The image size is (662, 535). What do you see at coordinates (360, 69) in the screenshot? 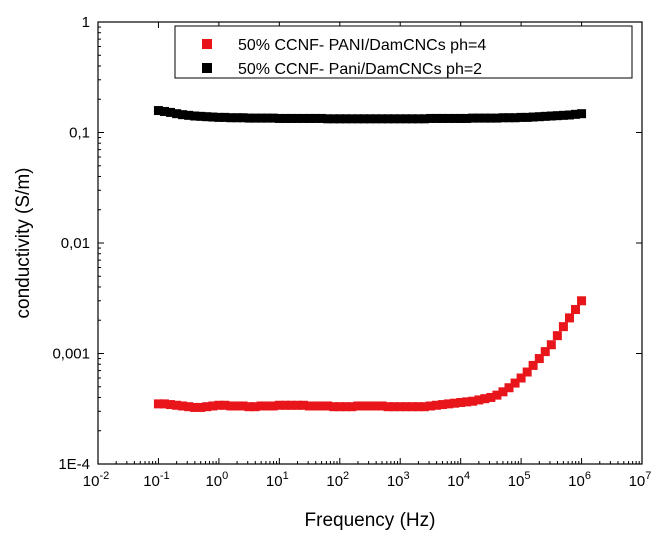
I see `legend-label: 50% CCNF- Pani/DamCNCs ph=2` at bounding box center [360, 69].